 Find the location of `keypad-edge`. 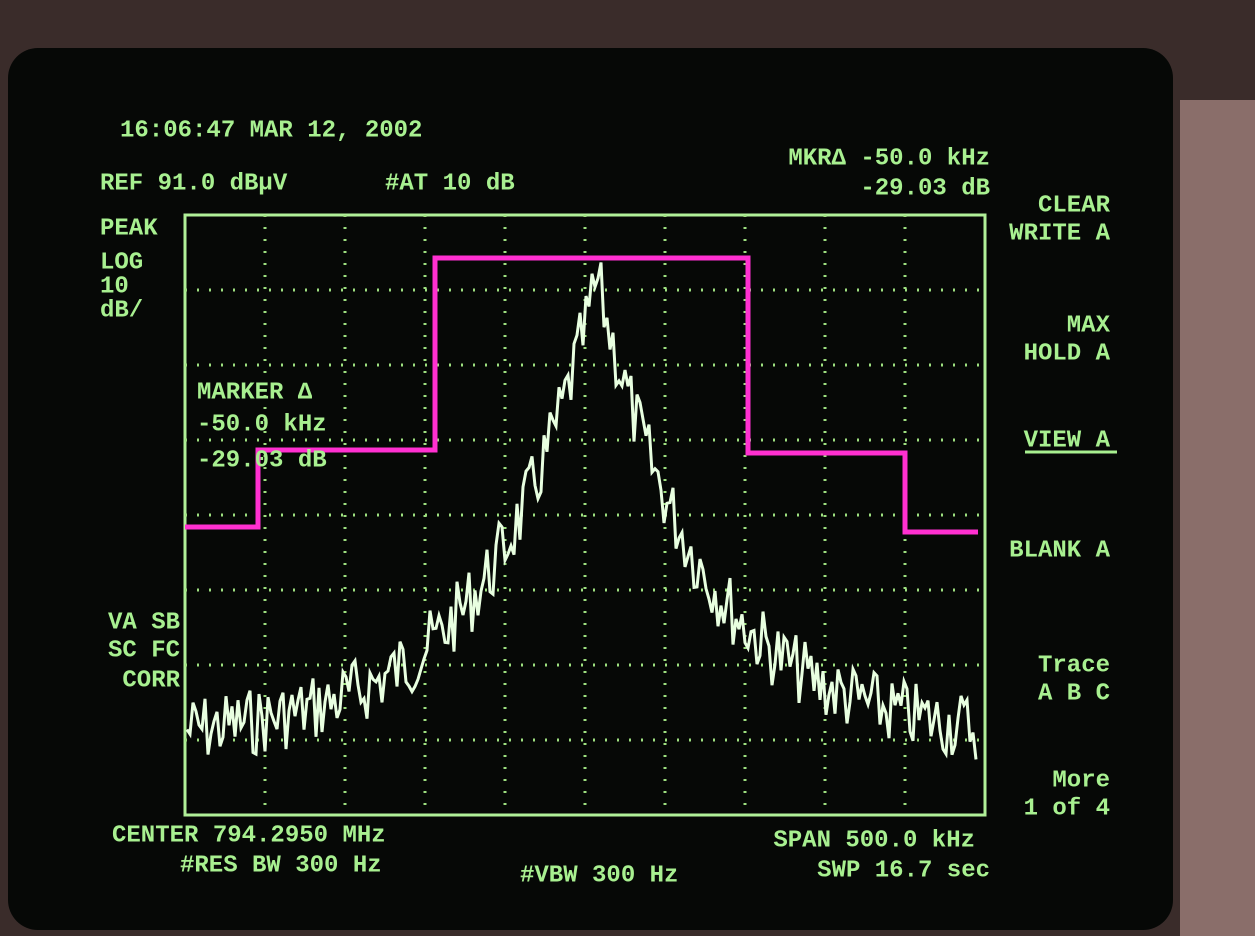

keypad-edge is located at coordinates (1217, 518).